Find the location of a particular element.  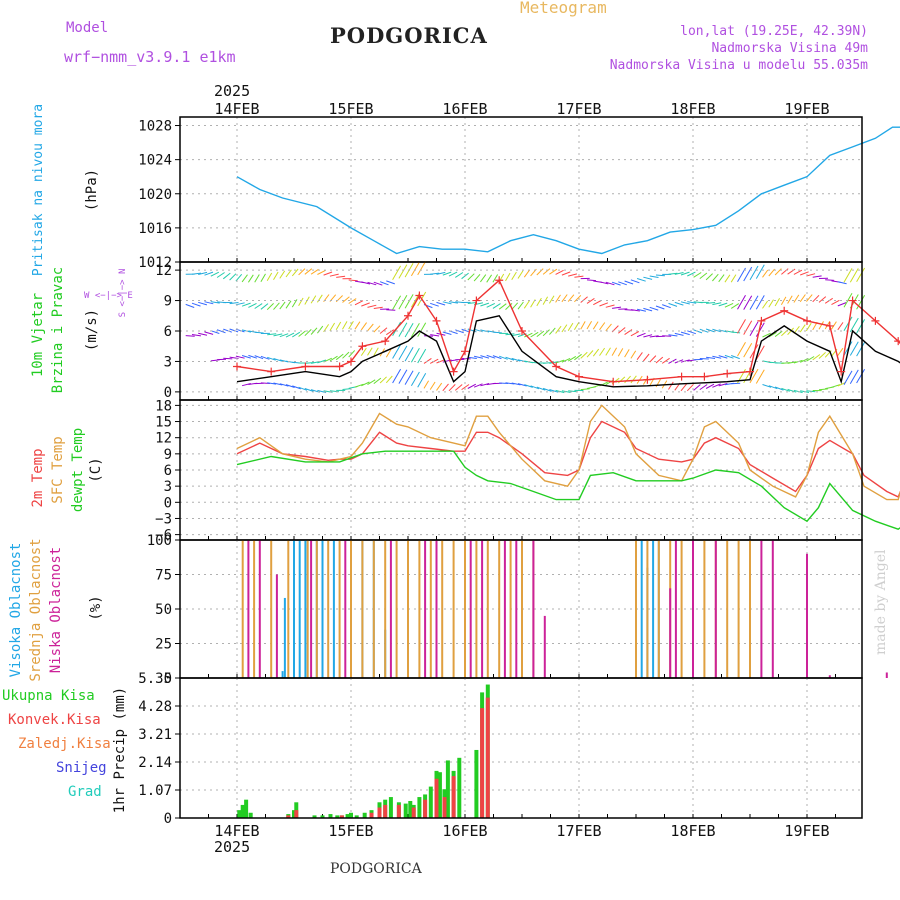

panel-cloud is located at coordinates (531, 609).